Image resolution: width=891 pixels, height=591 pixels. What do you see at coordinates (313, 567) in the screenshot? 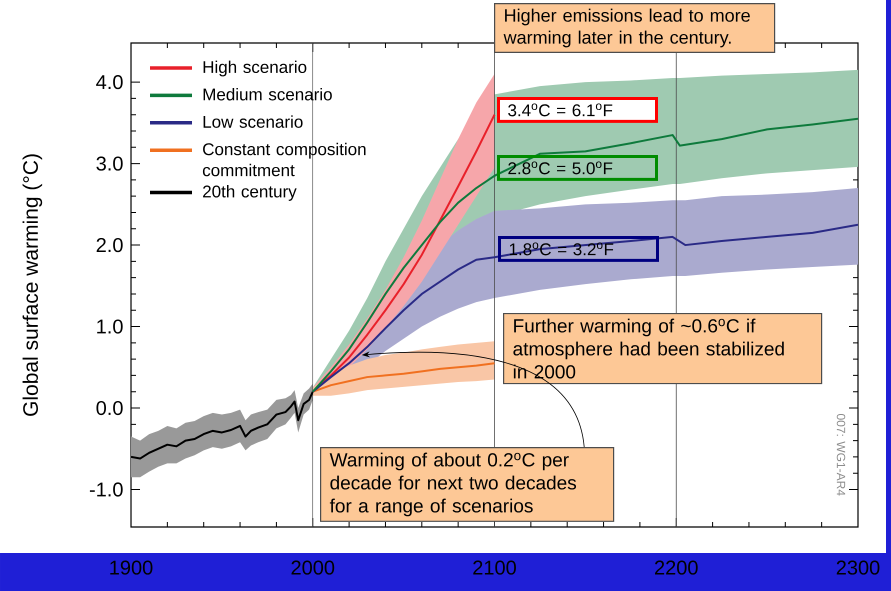
I see `x-tick-label: 2000` at bounding box center [313, 567].